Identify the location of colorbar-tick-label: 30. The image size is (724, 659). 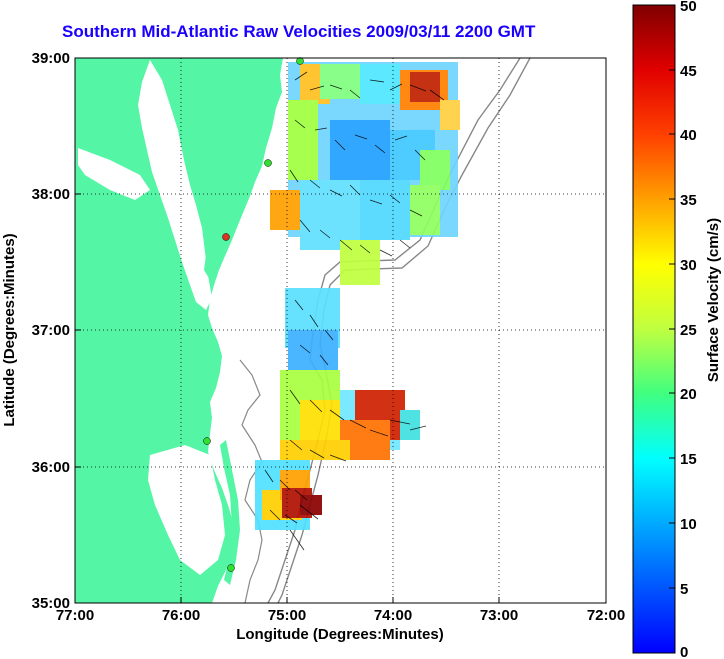
(688, 265).